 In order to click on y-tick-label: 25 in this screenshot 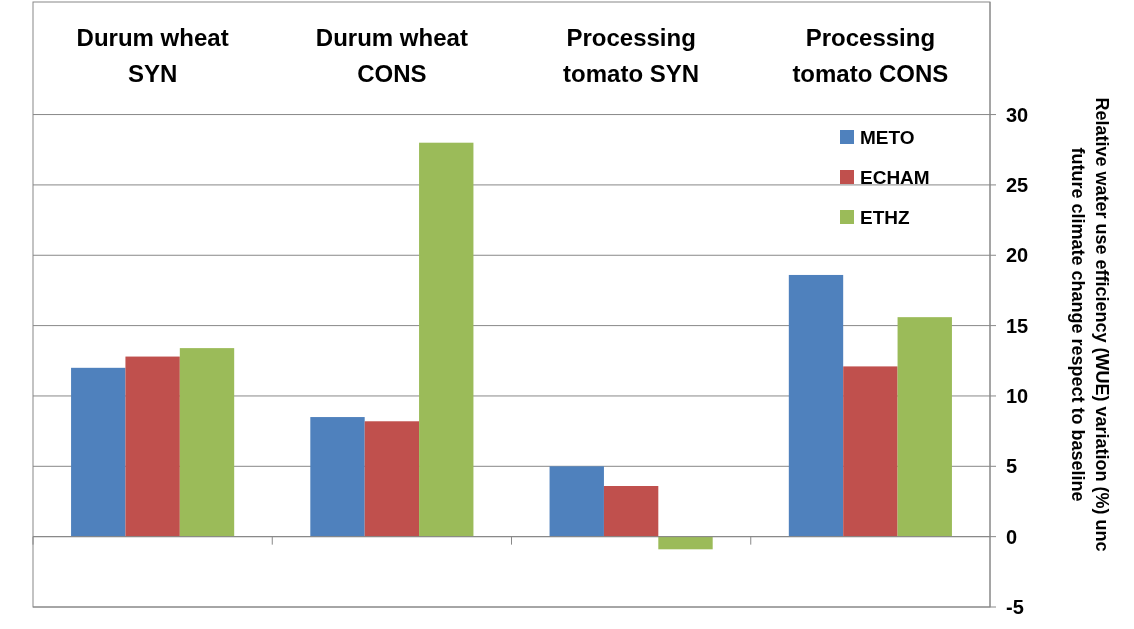, I will do `click(1017, 184)`.